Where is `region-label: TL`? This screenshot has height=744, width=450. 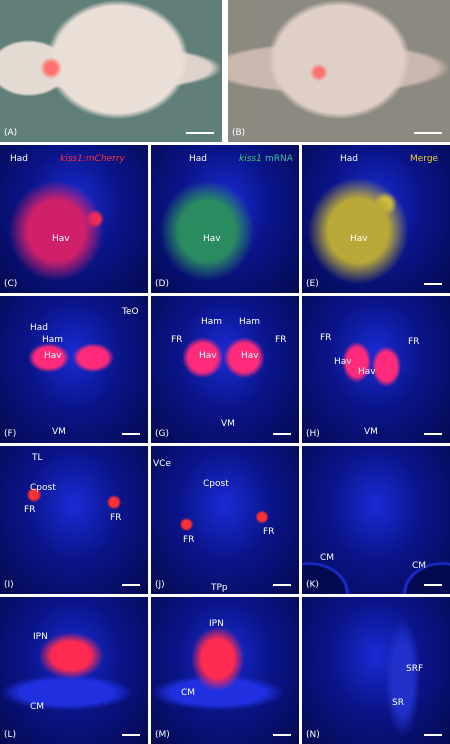
region-label: TL is located at coordinates (37, 458).